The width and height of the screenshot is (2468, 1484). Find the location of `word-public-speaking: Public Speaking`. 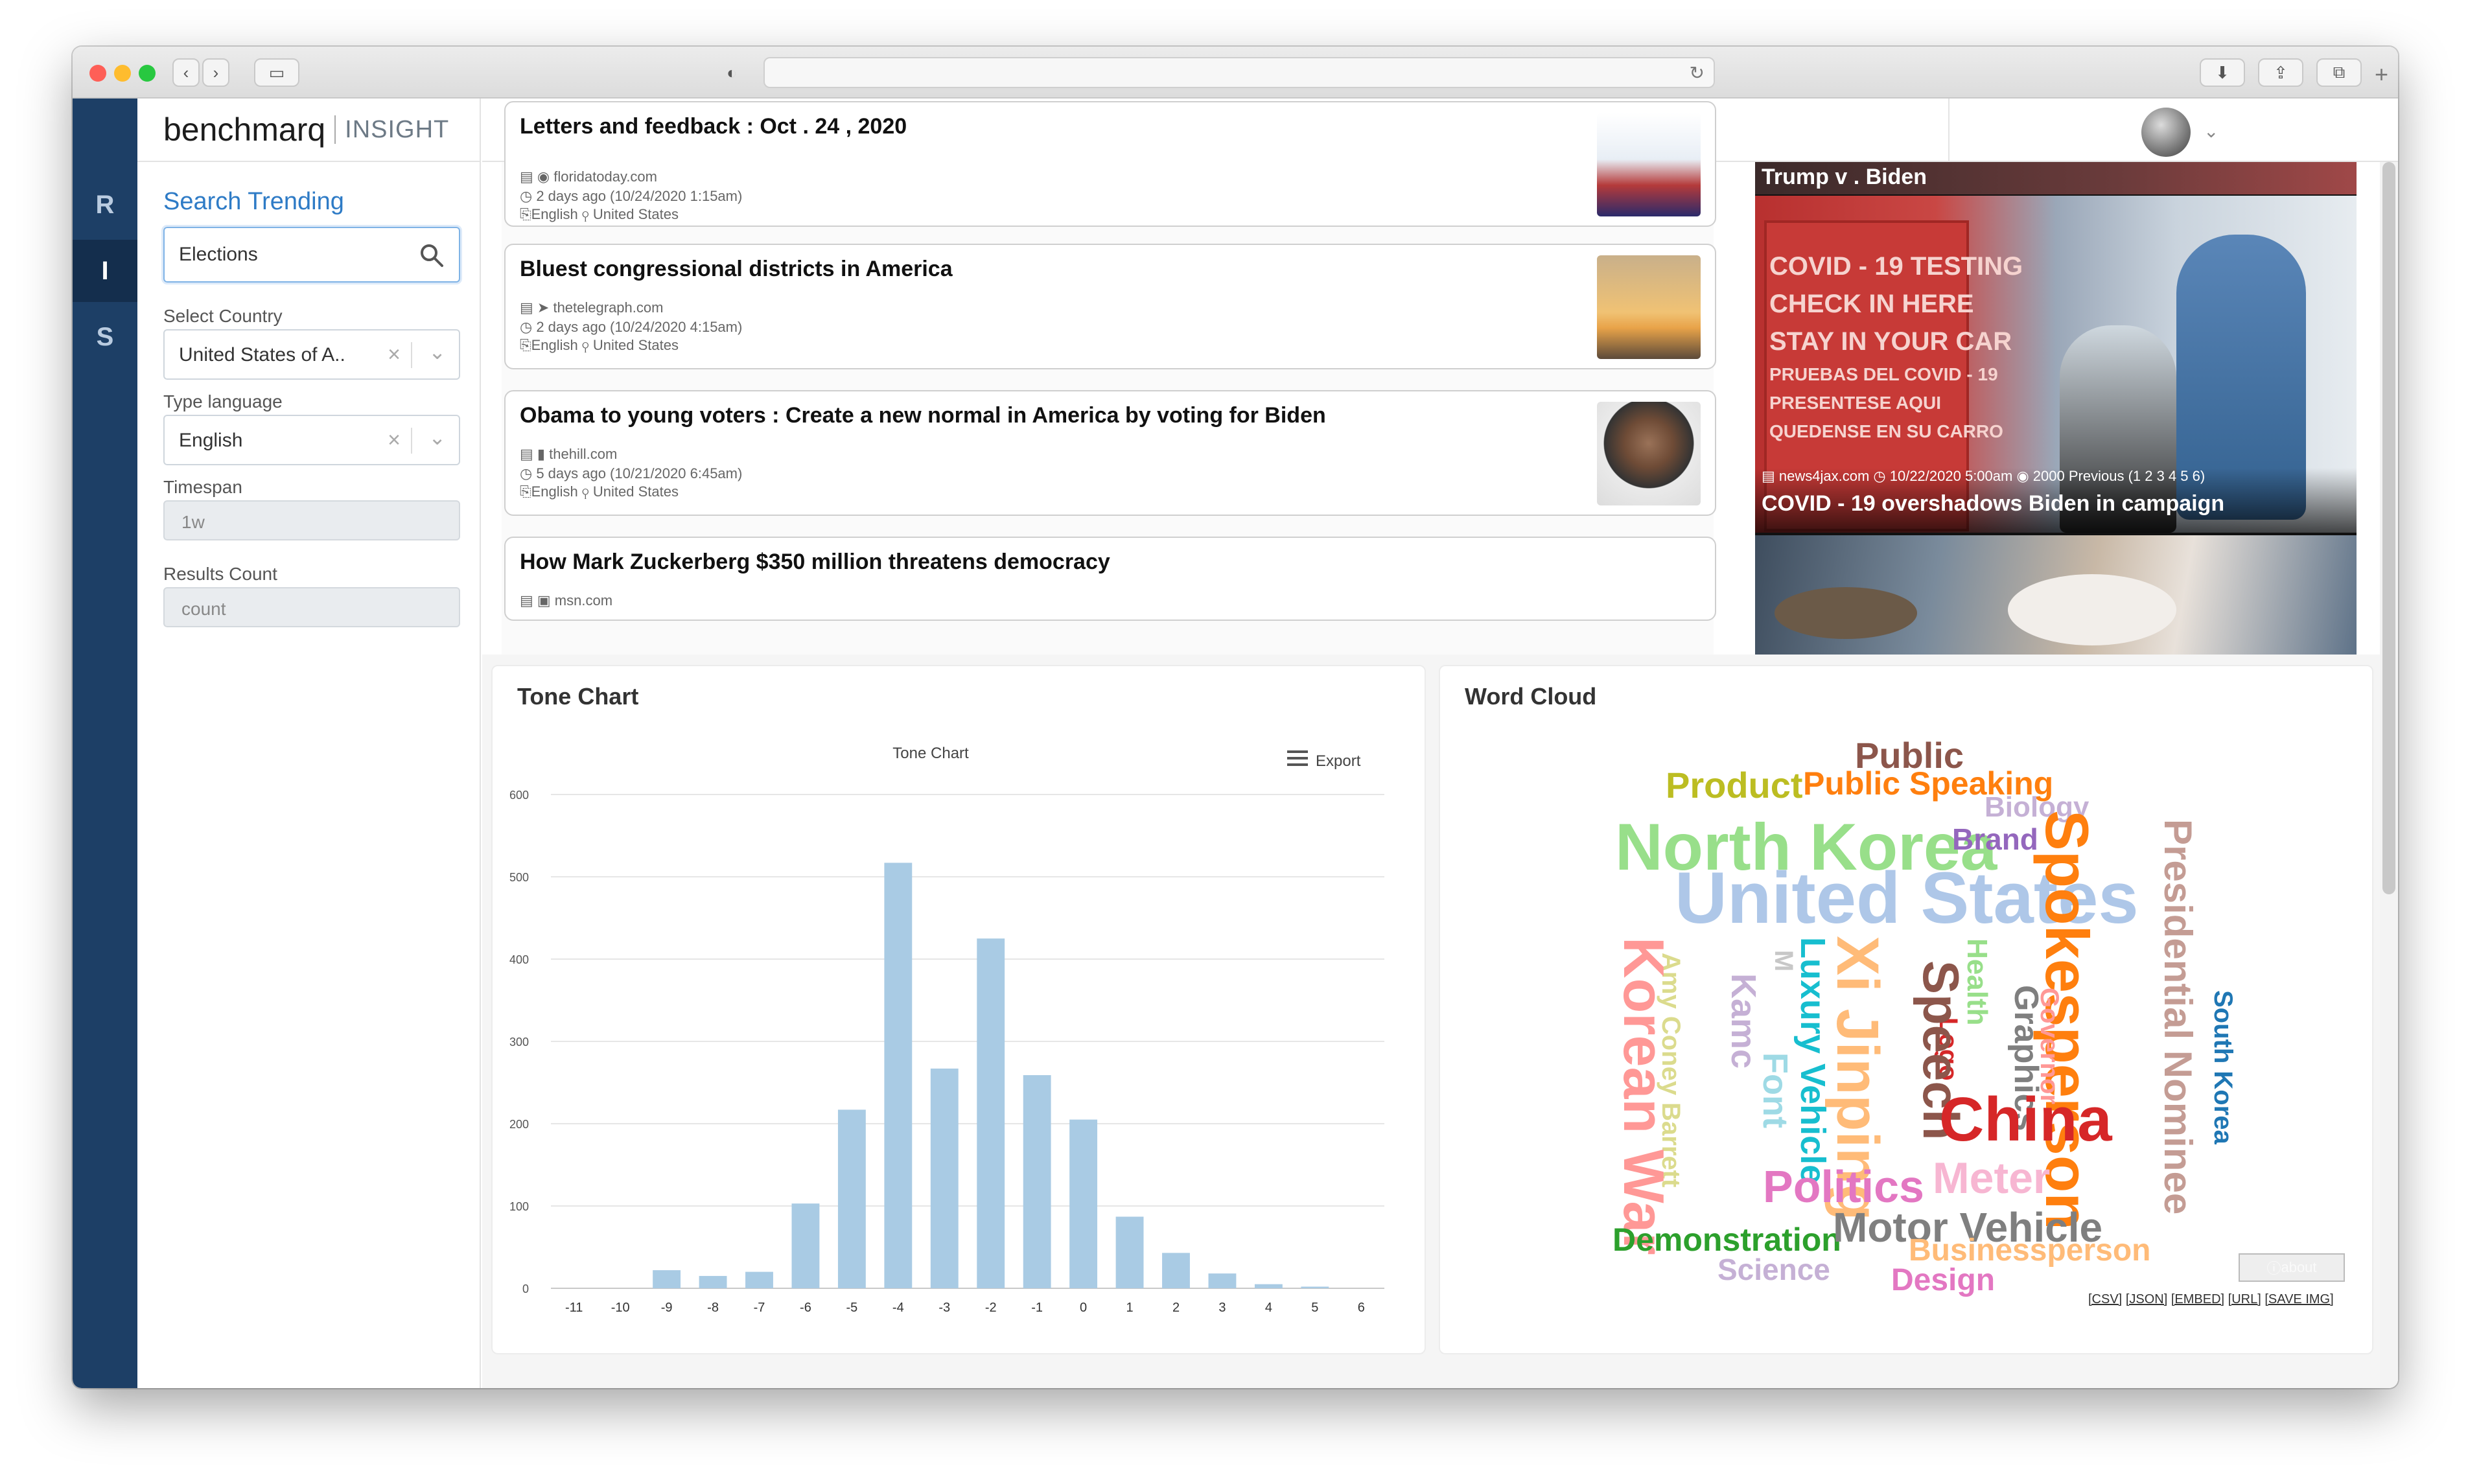

word-public-speaking: Public Speaking is located at coordinates (1928, 783).